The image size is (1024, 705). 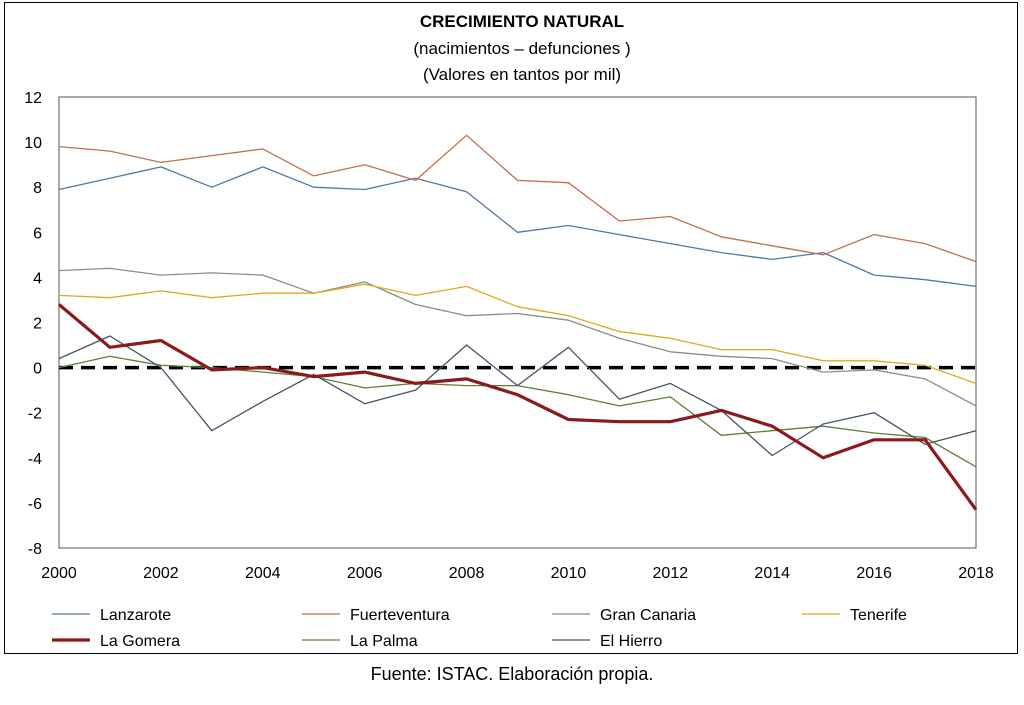 I want to click on legend-label-el-hierro: El Hierro, so click(x=631, y=641).